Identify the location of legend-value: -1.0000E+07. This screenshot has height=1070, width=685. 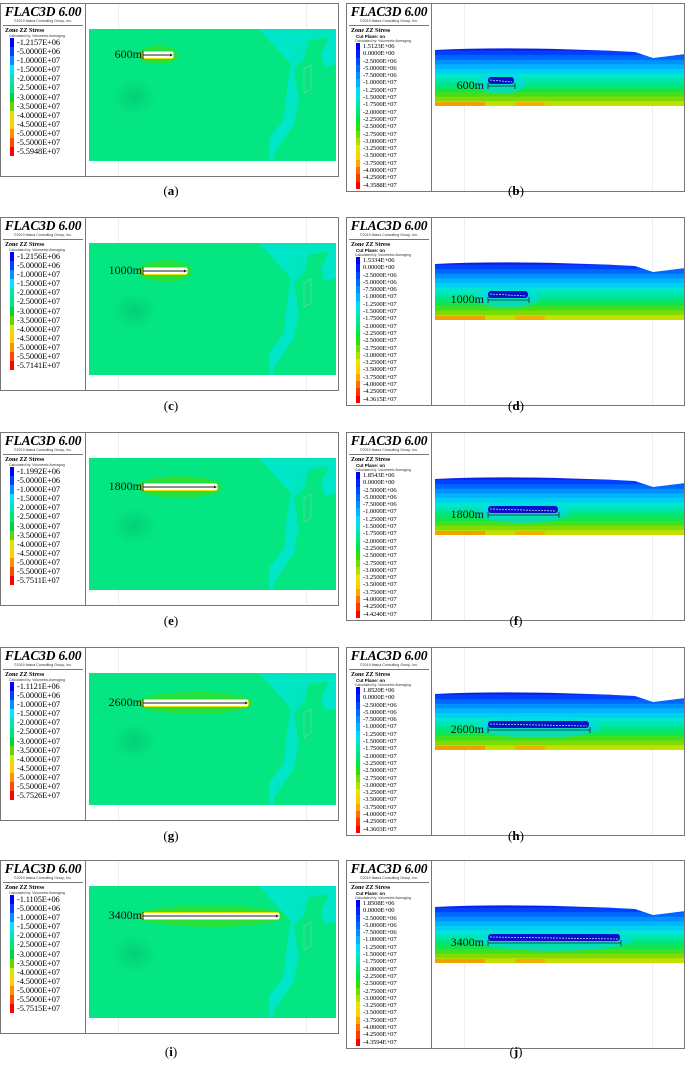
(38, 61).